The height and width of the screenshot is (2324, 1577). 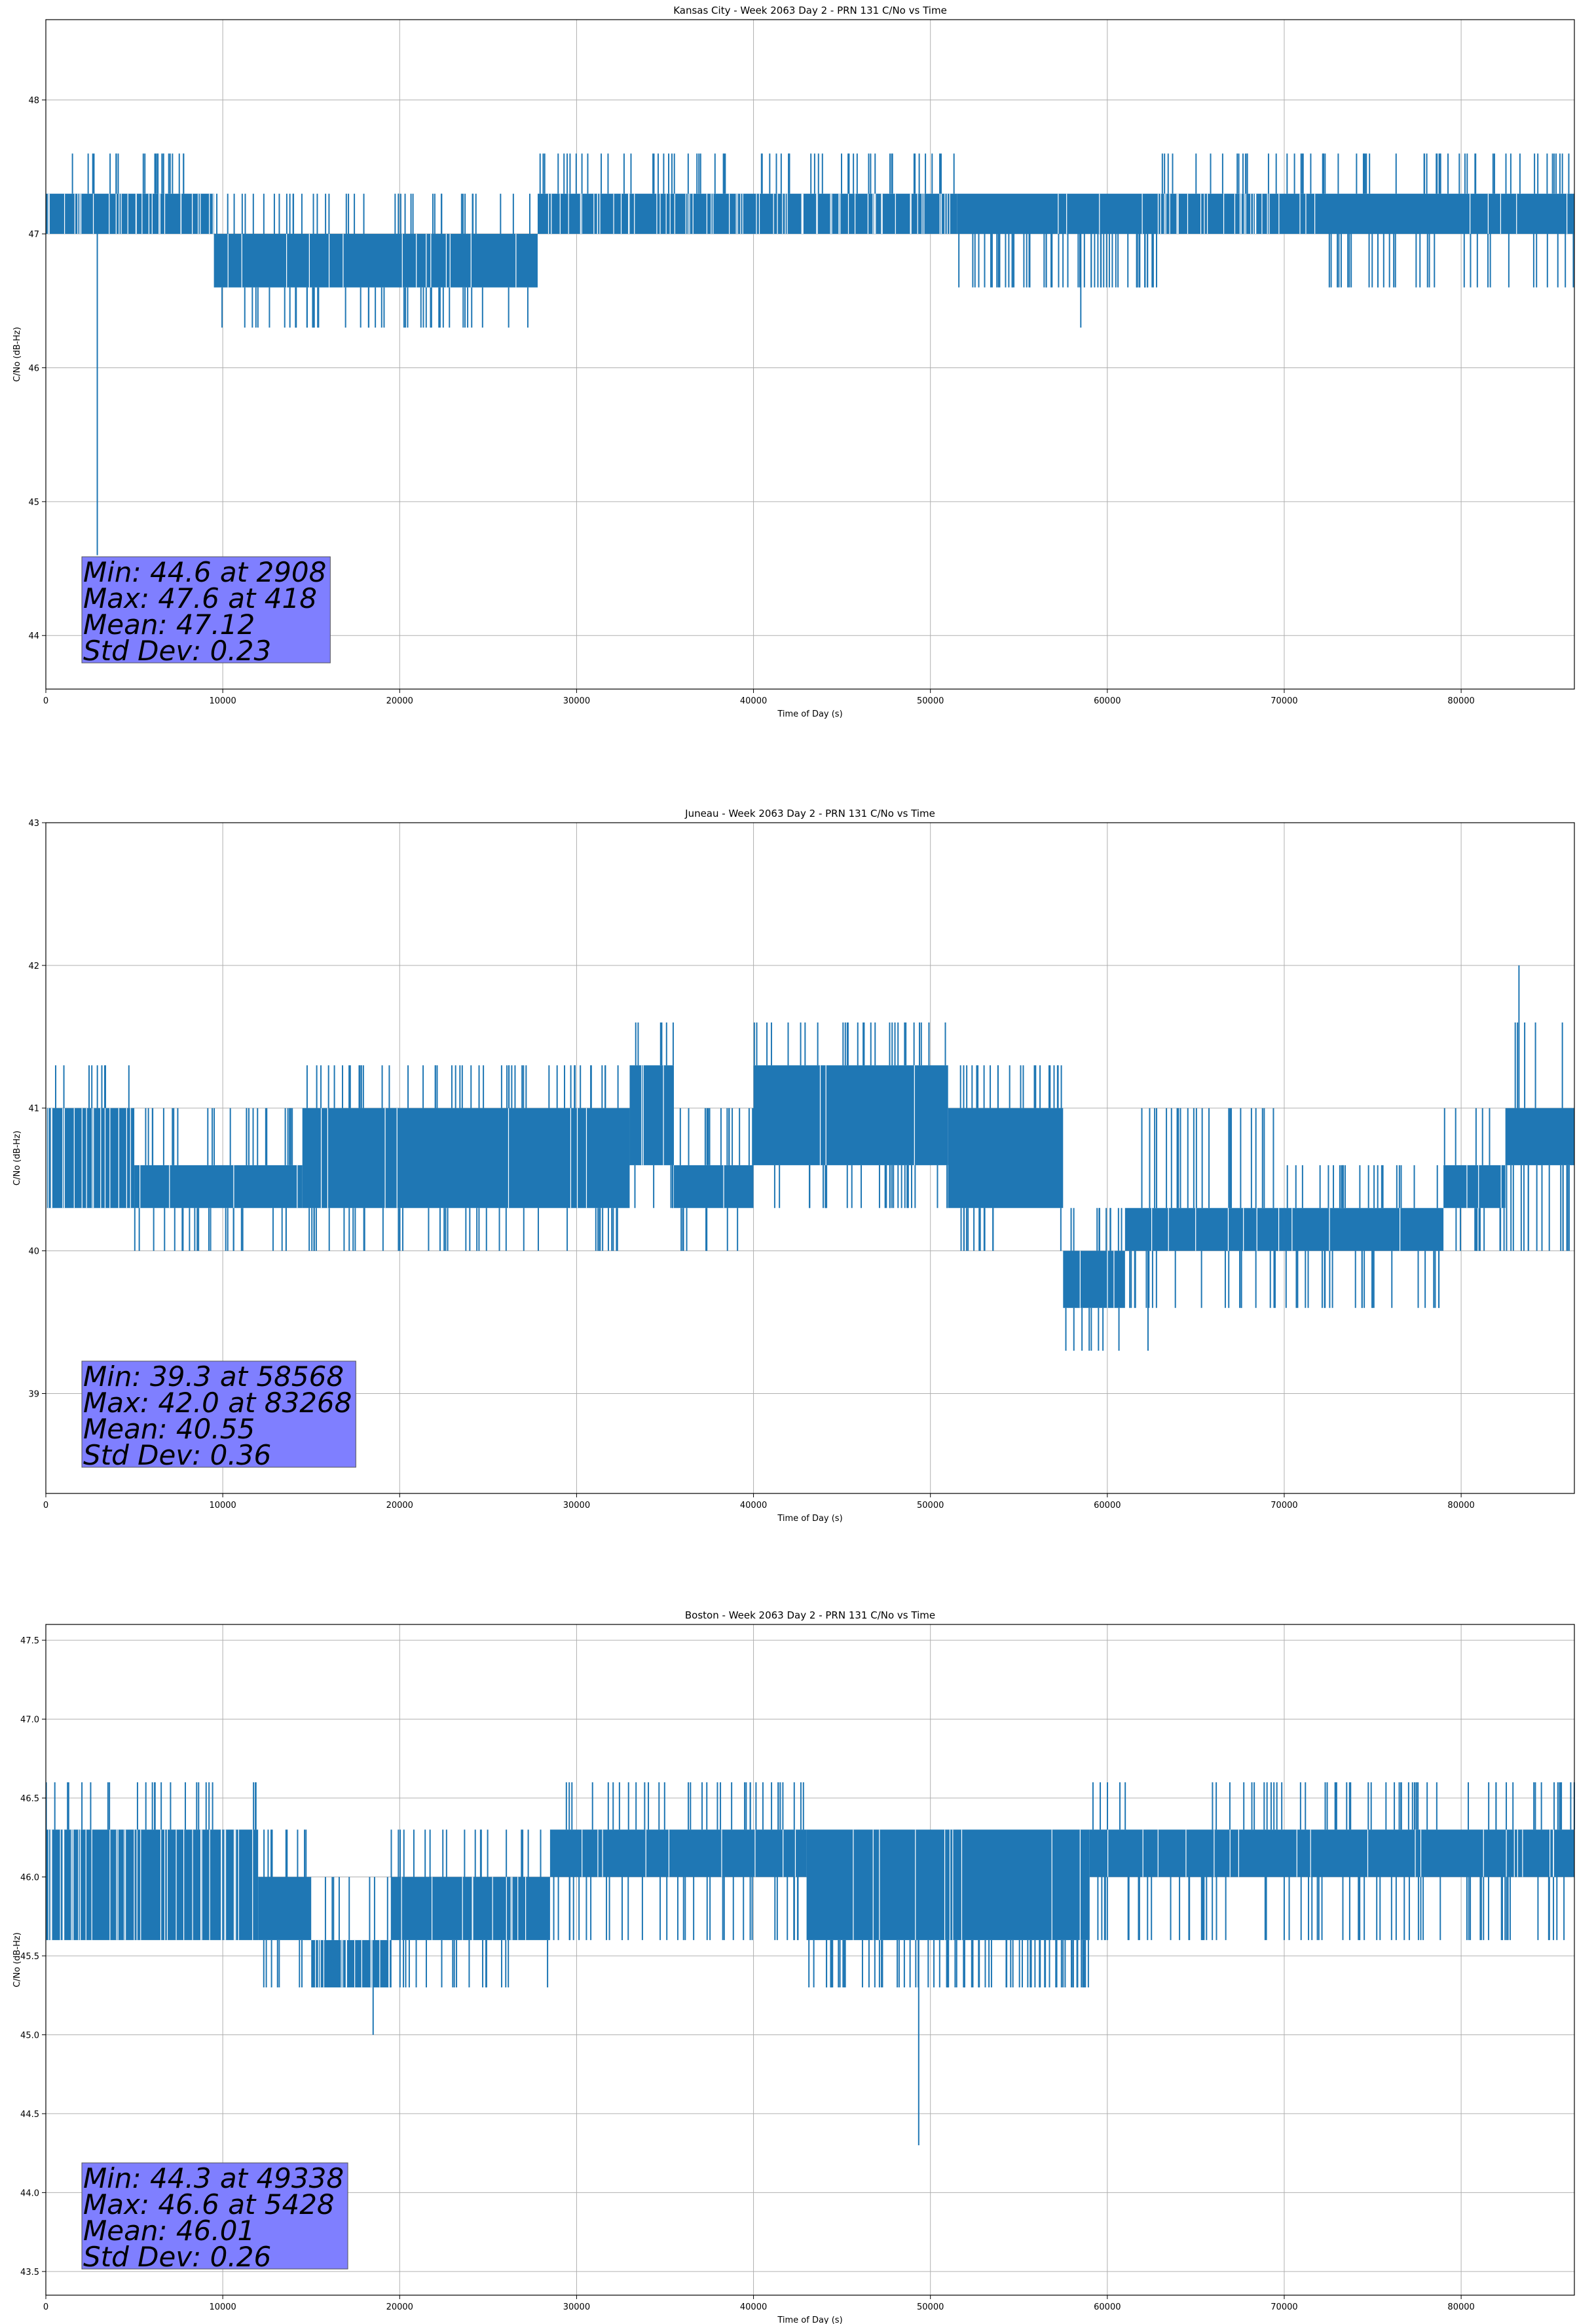 What do you see at coordinates (29, 1799) in the screenshot?
I see `y-tick-label: 46.5` at bounding box center [29, 1799].